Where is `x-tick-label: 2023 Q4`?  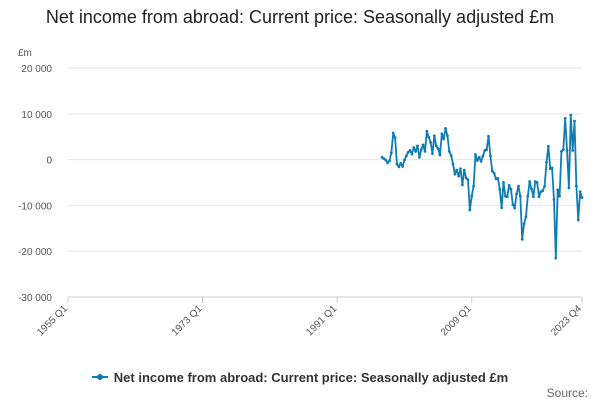 x-tick-label: 2023 Q4 is located at coordinates (566, 320).